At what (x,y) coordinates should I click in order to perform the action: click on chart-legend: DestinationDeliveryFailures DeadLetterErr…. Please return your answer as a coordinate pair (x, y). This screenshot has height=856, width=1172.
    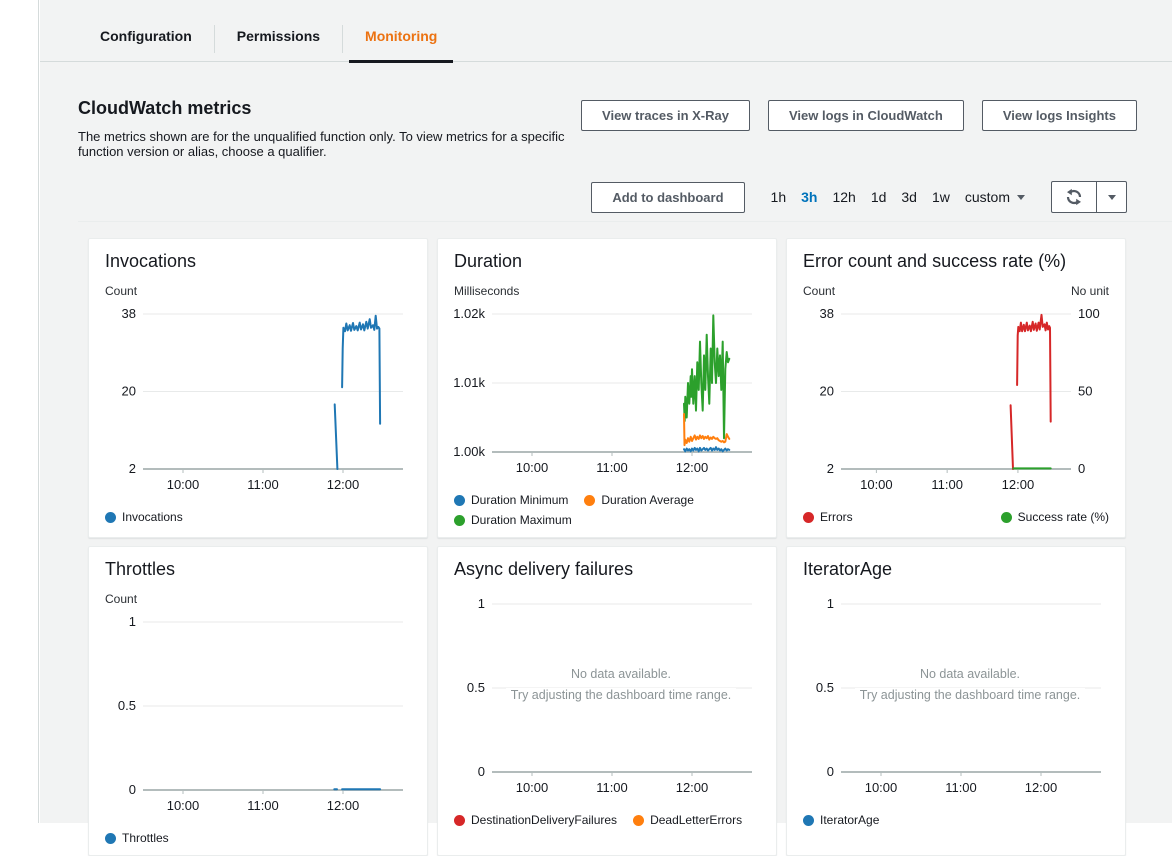
    Looking at the image, I should click on (607, 820).